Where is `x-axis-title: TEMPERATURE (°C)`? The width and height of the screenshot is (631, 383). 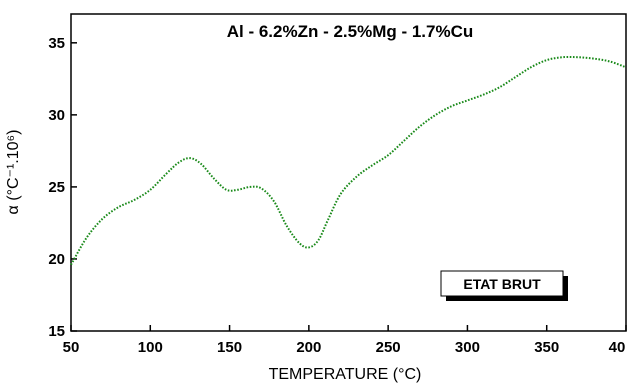
x-axis-title: TEMPERATURE (°C) is located at coordinates (345, 374).